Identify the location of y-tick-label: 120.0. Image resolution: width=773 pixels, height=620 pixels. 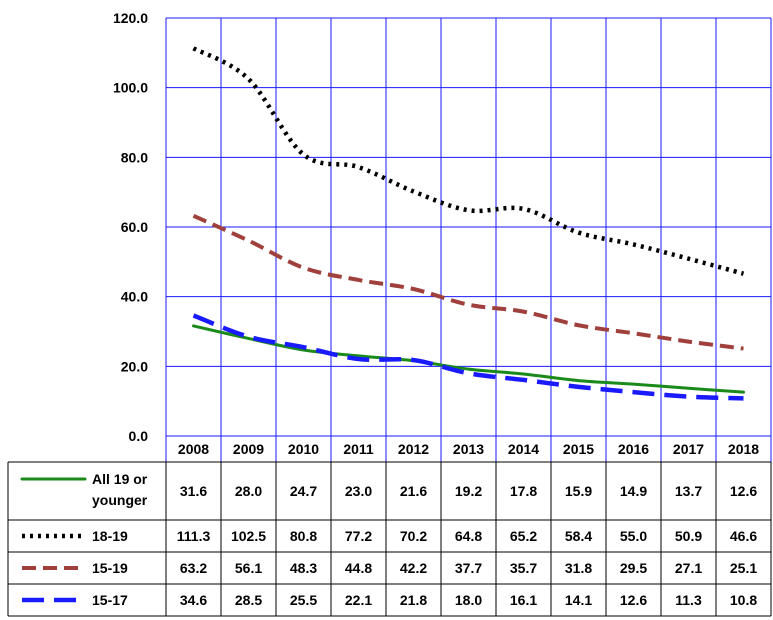
(130, 18).